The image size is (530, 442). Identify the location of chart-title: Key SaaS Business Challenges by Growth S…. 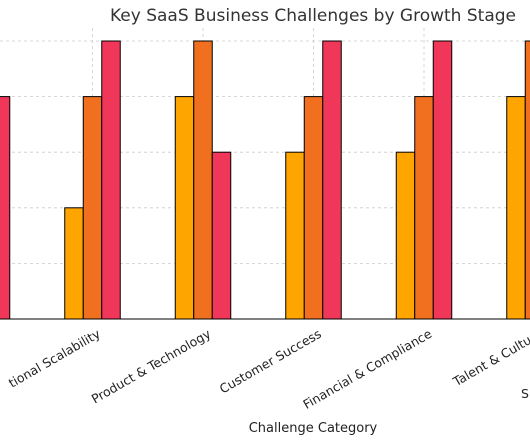
(313, 16).